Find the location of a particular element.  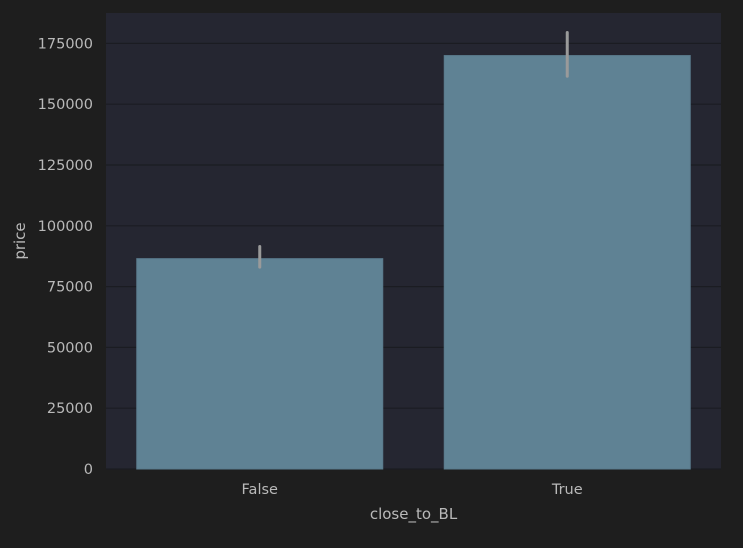

y-tick-labels: 0 25000 50000 75000 100000 125000 150000 175000 is located at coordinates (65, 257).